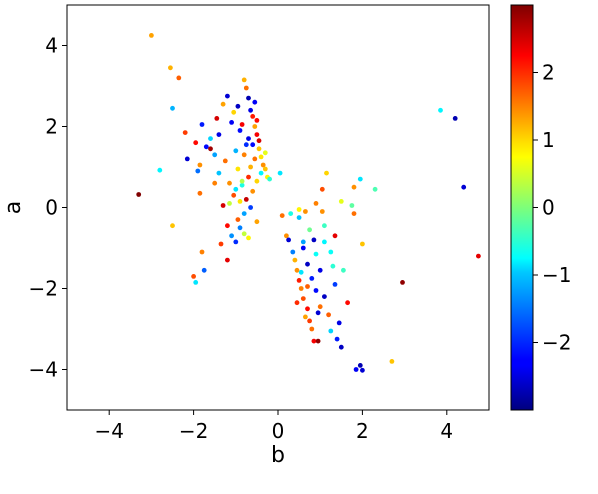 The image size is (598, 494). I want to click on colorbar, so click(522, 207).